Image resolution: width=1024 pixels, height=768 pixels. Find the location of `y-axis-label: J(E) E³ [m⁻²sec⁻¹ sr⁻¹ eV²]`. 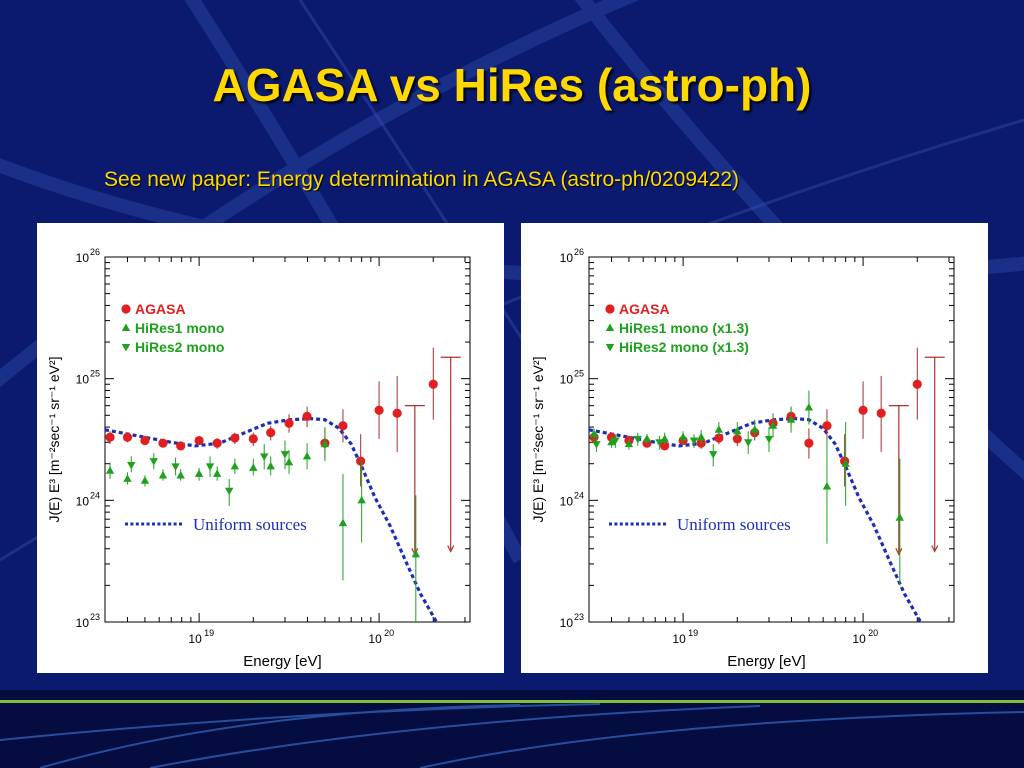

y-axis-label: J(E) E³ [m⁻²sec⁻¹ sr⁻¹ eV²] is located at coordinates (538, 439).